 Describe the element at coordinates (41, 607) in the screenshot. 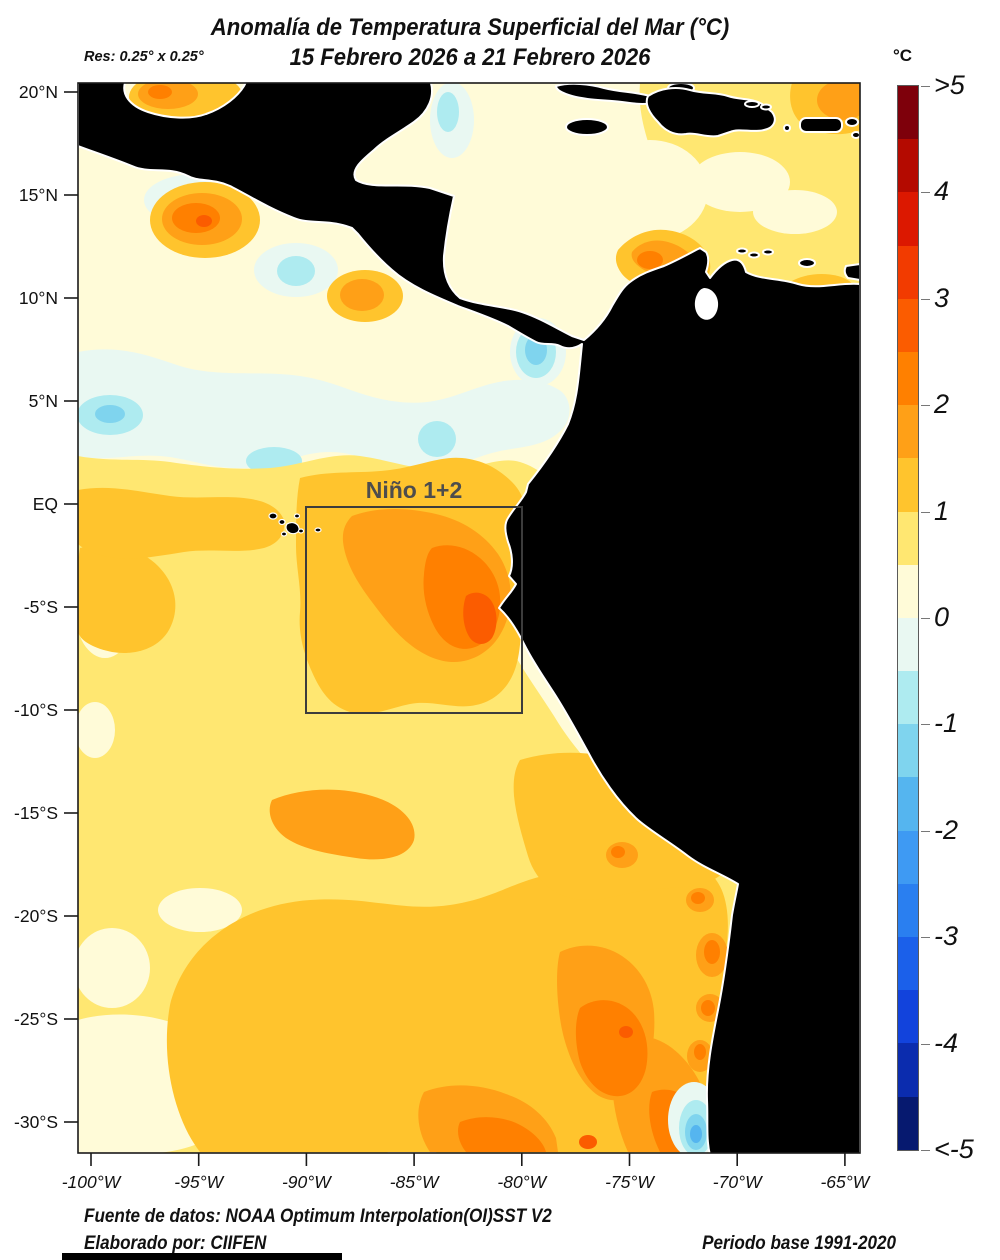

I see `lat-tick-label: -5°S` at that location.